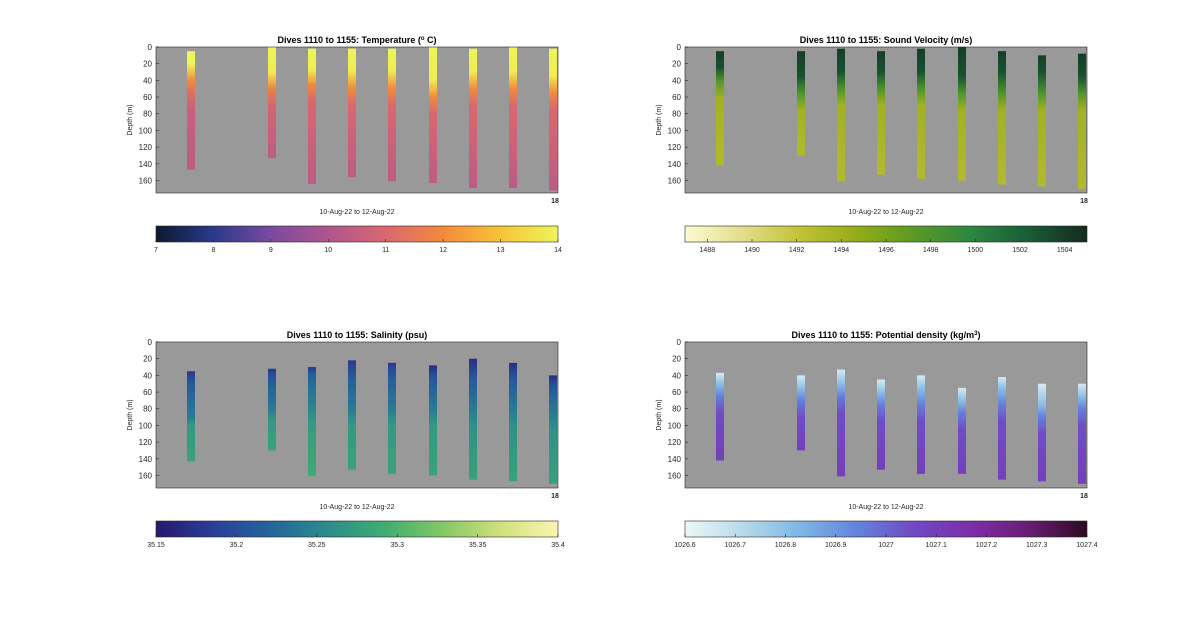 Image resolution: width=1200 pixels, height=622 pixels. What do you see at coordinates (886, 545) in the screenshot?
I see `colorbar-tick-label: 1027` at bounding box center [886, 545].